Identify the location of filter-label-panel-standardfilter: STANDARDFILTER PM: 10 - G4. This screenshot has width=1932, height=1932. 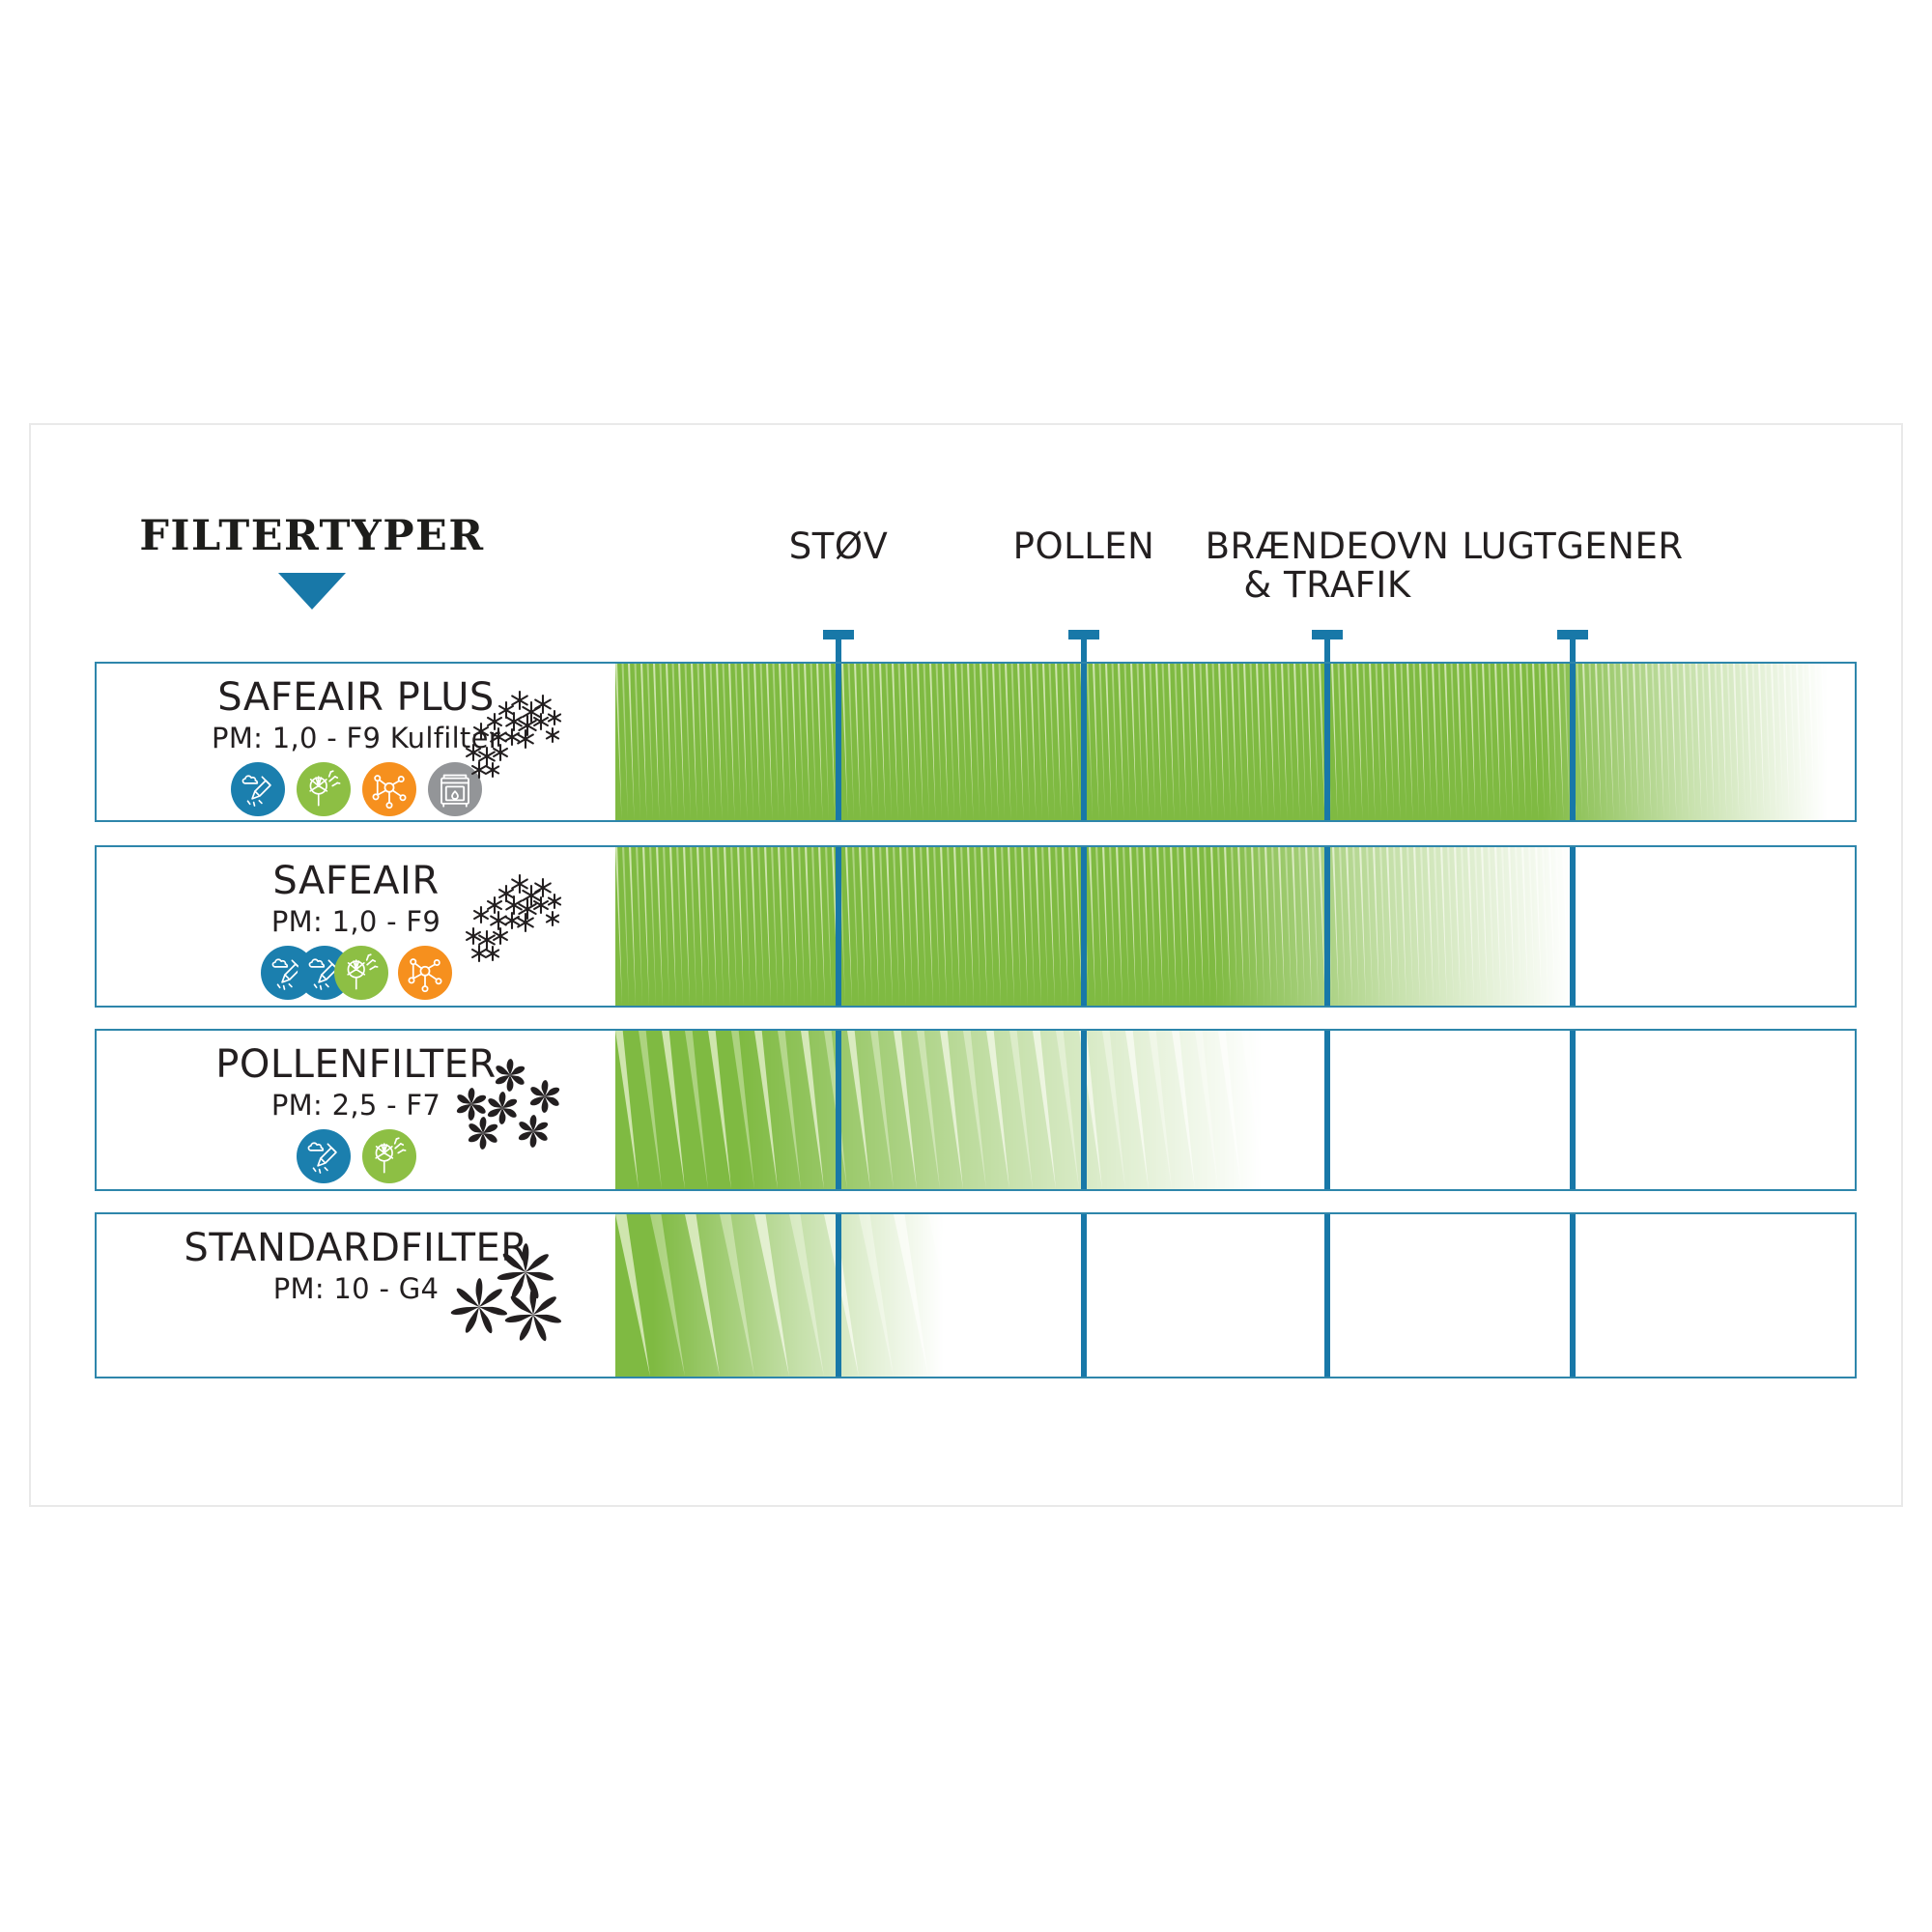
(356, 1295).